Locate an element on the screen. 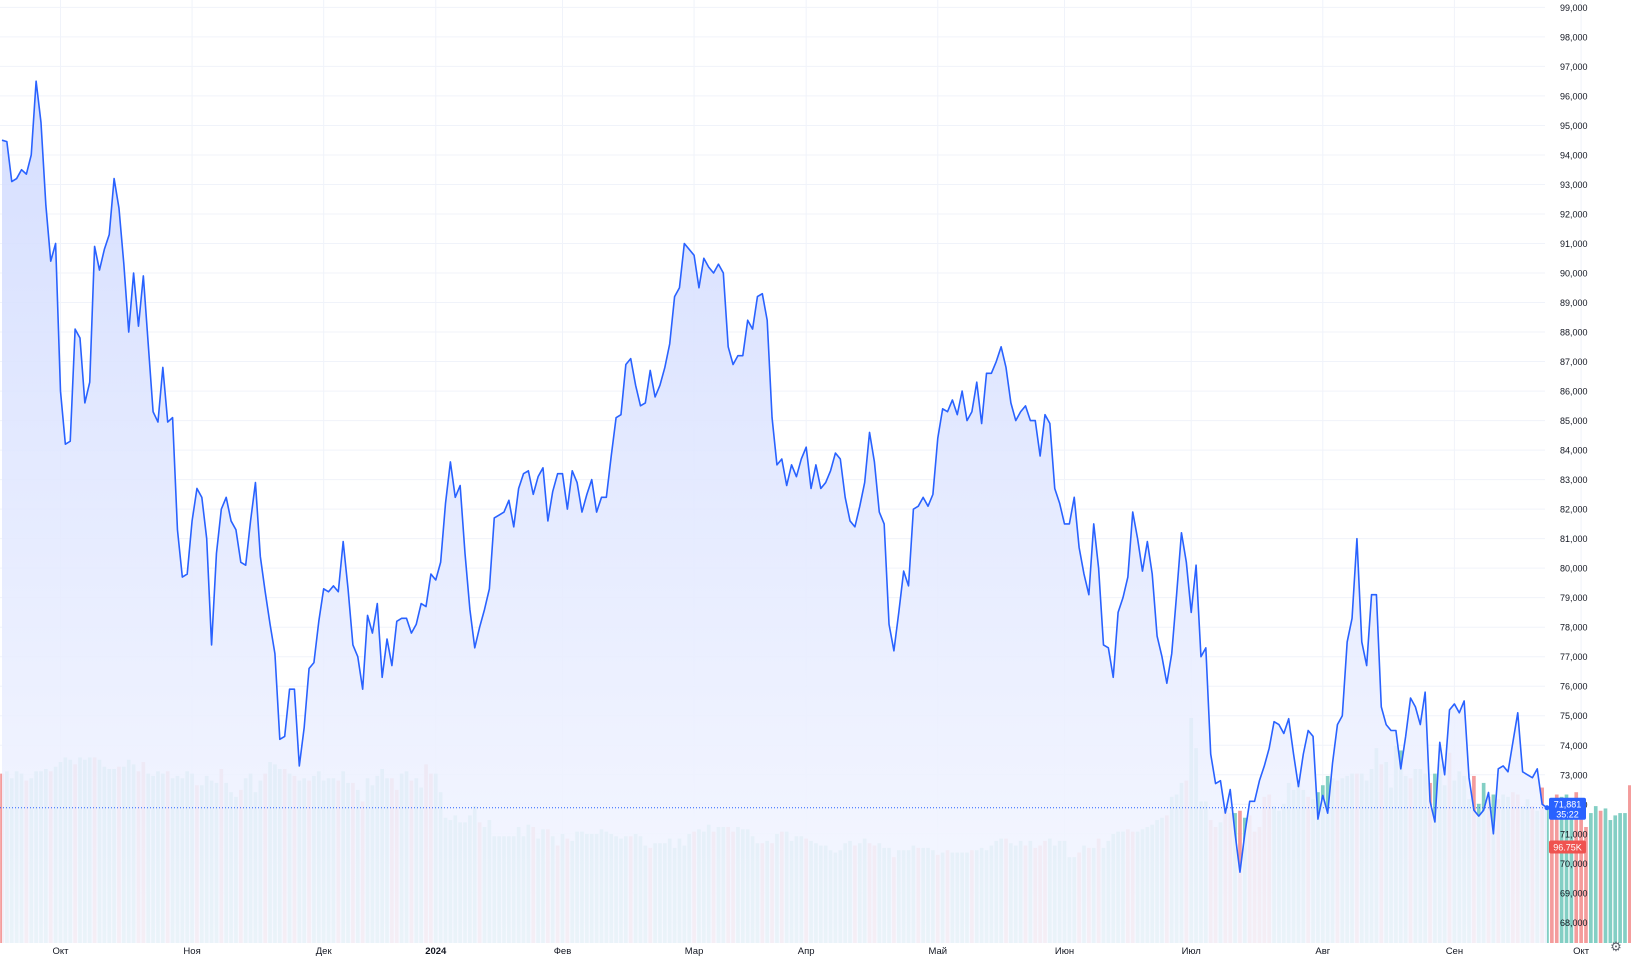  price-tick-label: 79,000 is located at coordinates (1574, 598).